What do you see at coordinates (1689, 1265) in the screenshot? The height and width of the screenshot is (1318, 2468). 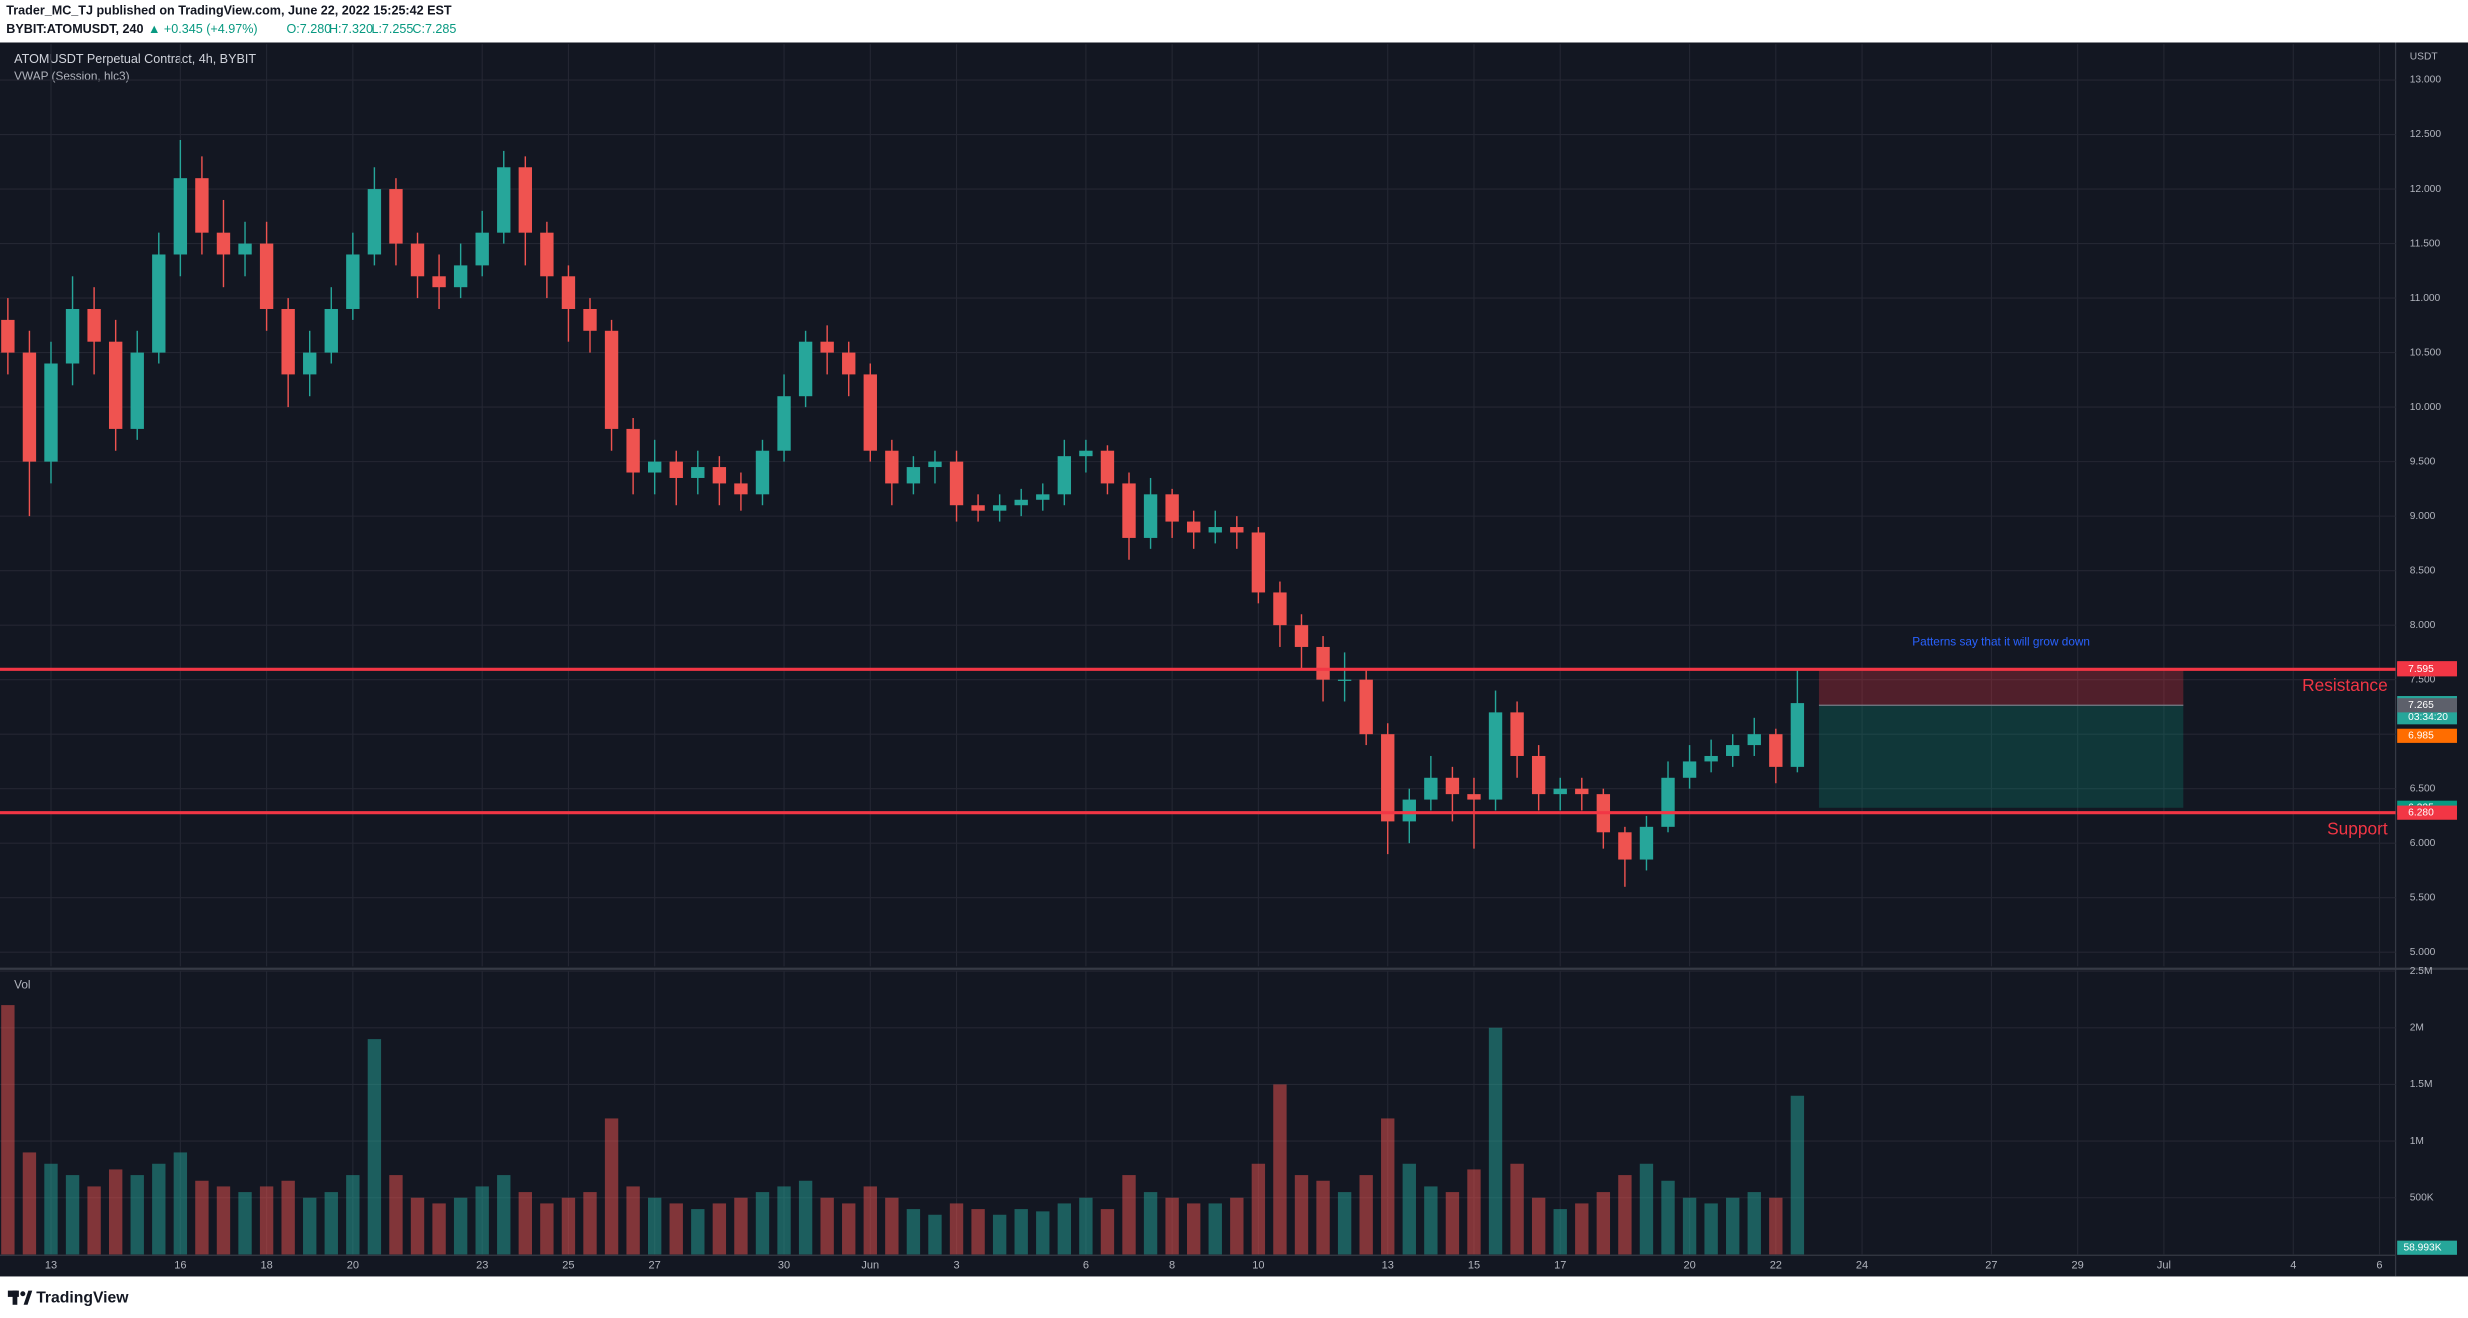 I see `x-tick-label: 20` at bounding box center [1689, 1265].